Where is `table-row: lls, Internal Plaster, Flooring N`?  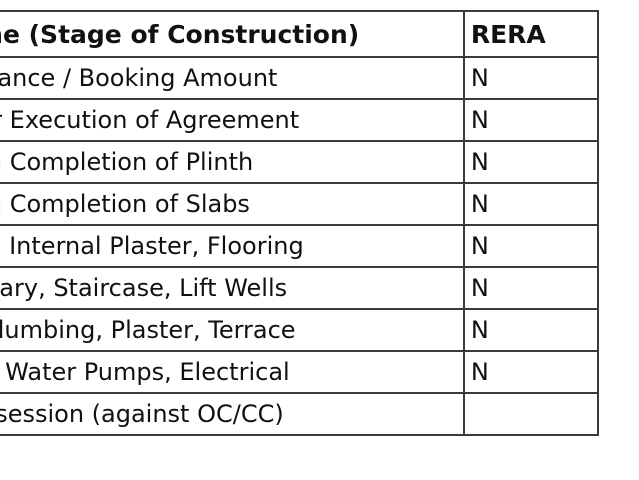
table-row: lls, Internal Plaster, Flooring N is located at coordinates (300, 246).